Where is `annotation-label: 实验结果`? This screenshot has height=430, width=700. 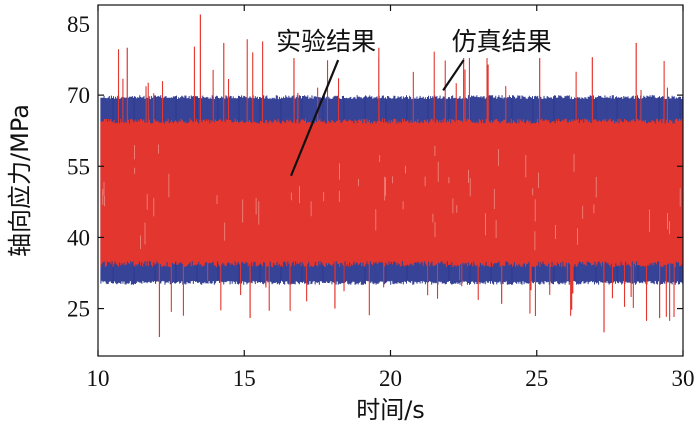
annotation-label: 实验结果 is located at coordinates (326, 41).